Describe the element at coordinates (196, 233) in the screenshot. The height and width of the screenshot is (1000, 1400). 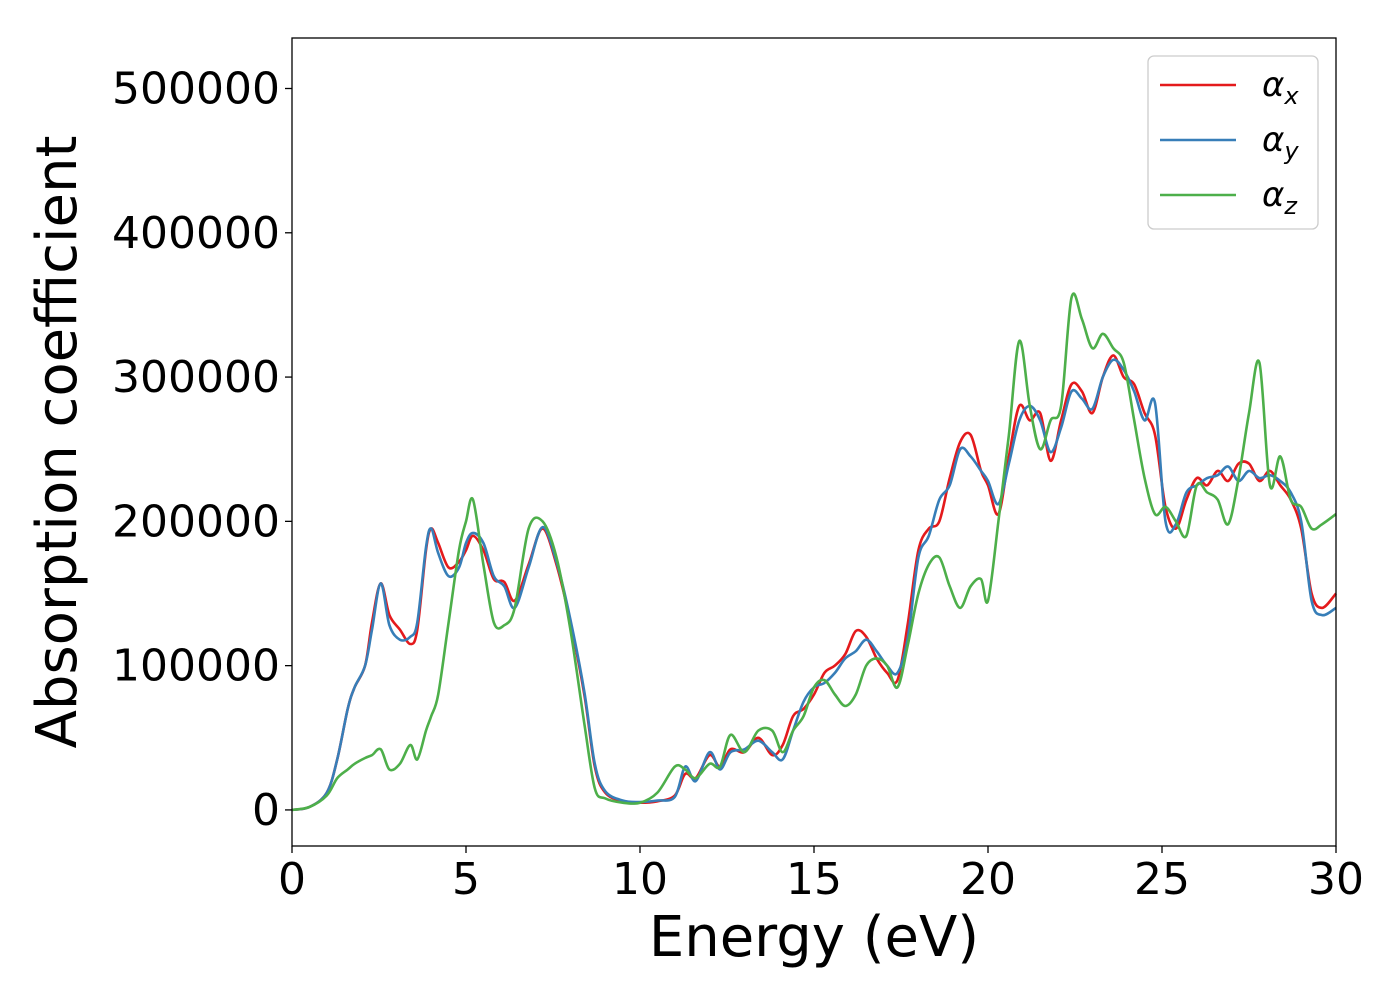
I see `y-tick-label: 400000` at that location.